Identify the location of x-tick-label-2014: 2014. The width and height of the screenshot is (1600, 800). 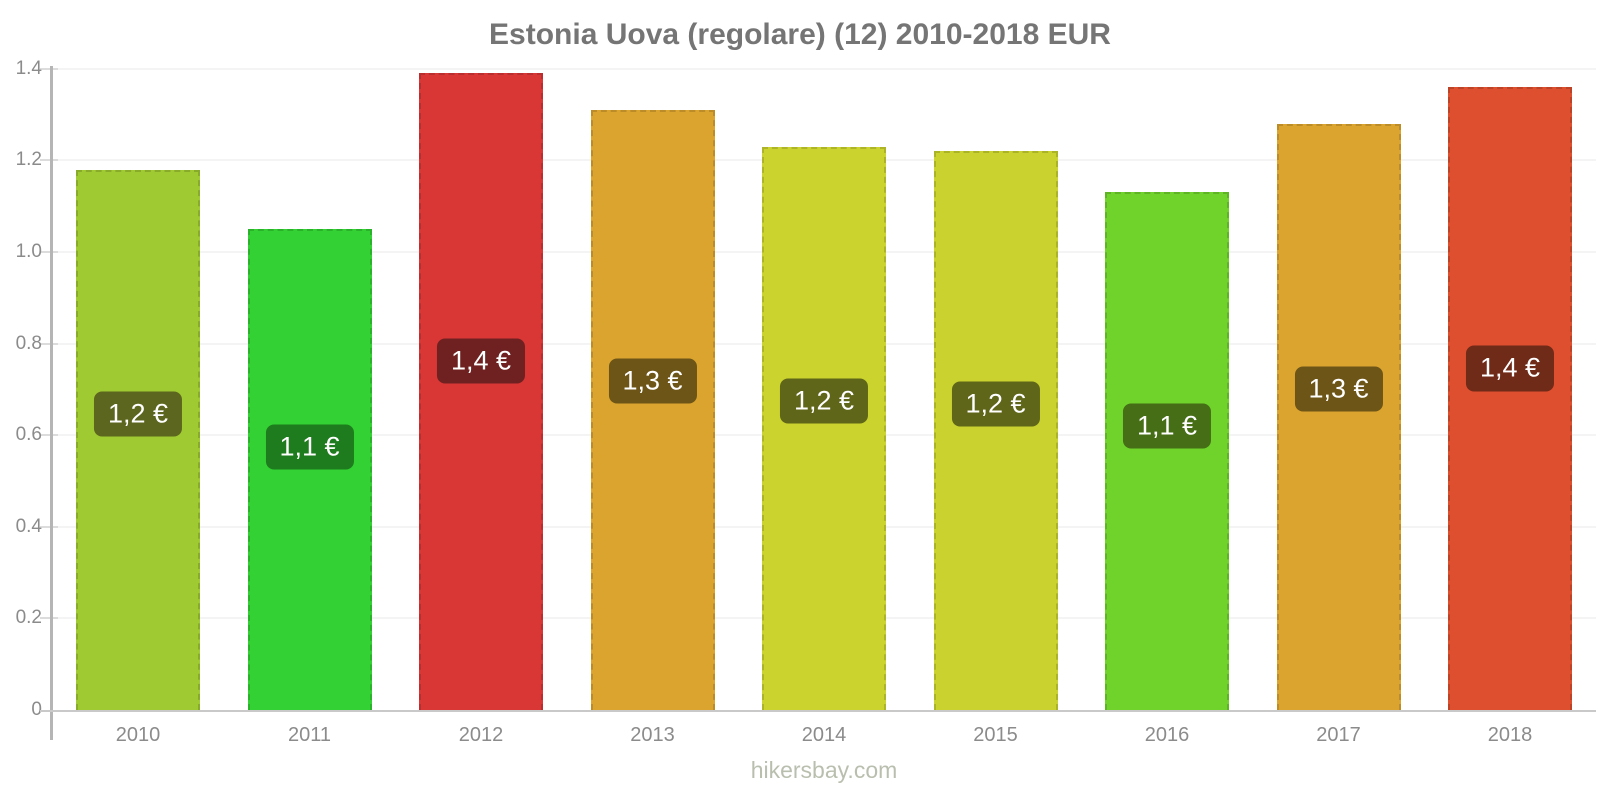
(824, 735).